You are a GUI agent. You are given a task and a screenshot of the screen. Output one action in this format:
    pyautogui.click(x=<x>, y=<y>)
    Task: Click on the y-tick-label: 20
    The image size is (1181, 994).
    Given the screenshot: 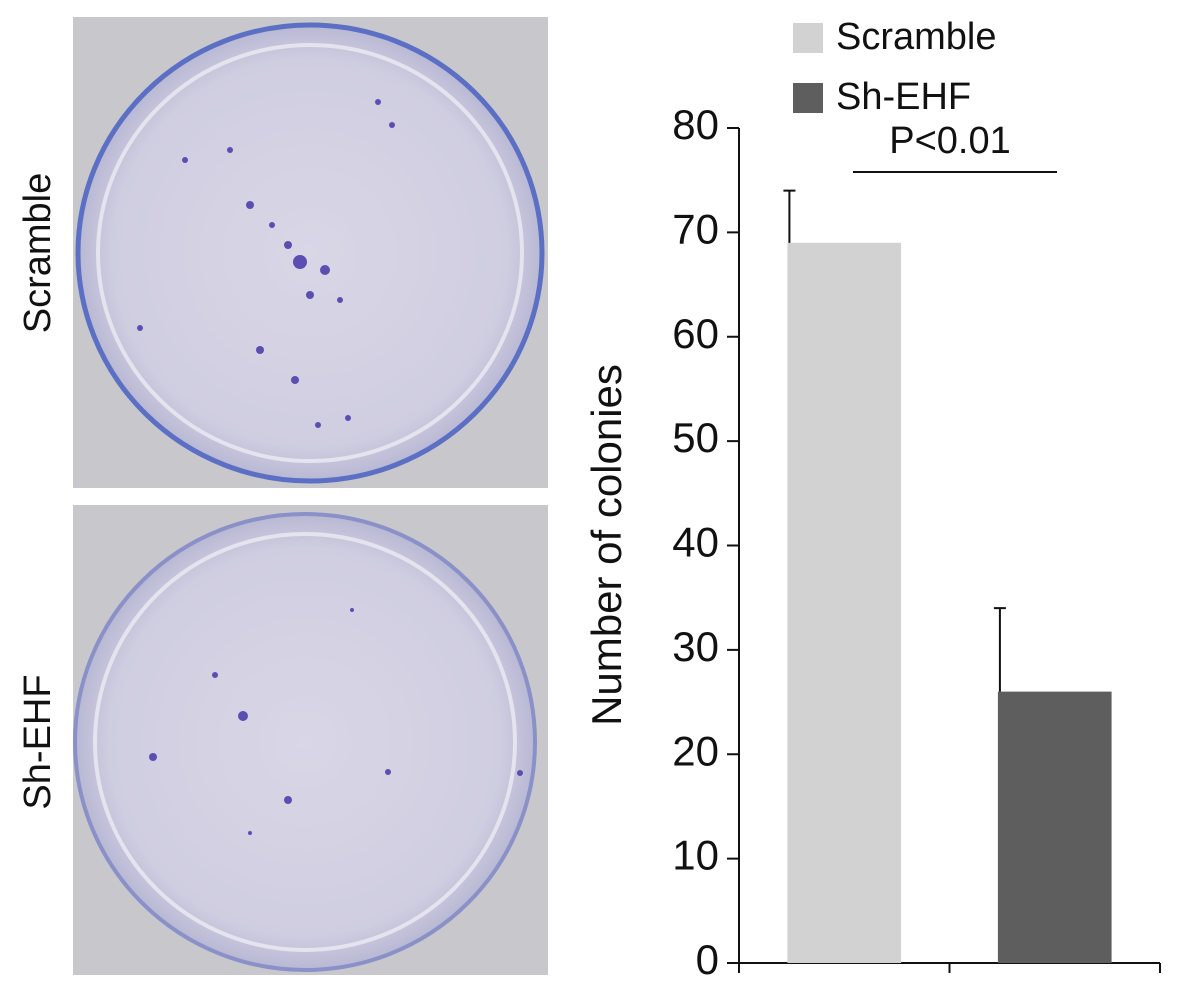 What is the action you would take?
    pyautogui.click(x=695, y=750)
    